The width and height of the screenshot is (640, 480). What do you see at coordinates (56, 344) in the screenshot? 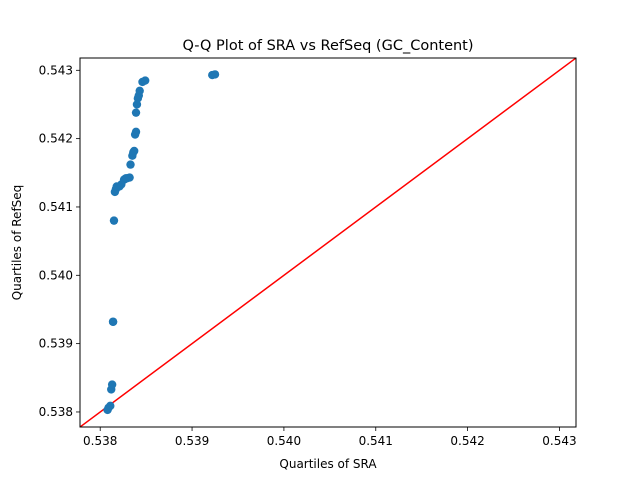
I see `y-tick-label: 0.539` at bounding box center [56, 344].